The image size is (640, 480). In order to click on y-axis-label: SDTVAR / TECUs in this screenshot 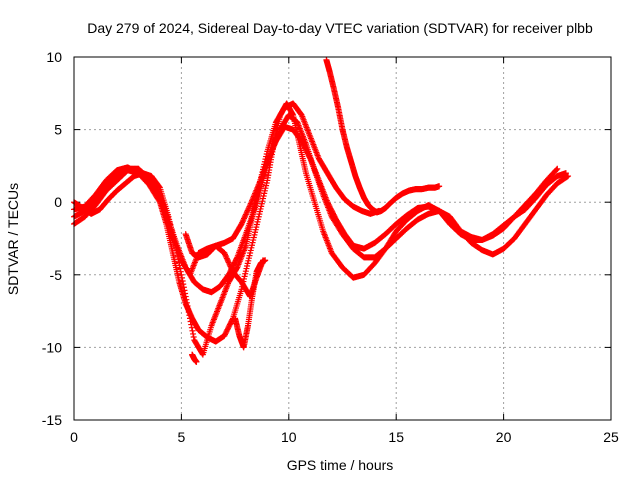, I will do `click(13, 239)`.